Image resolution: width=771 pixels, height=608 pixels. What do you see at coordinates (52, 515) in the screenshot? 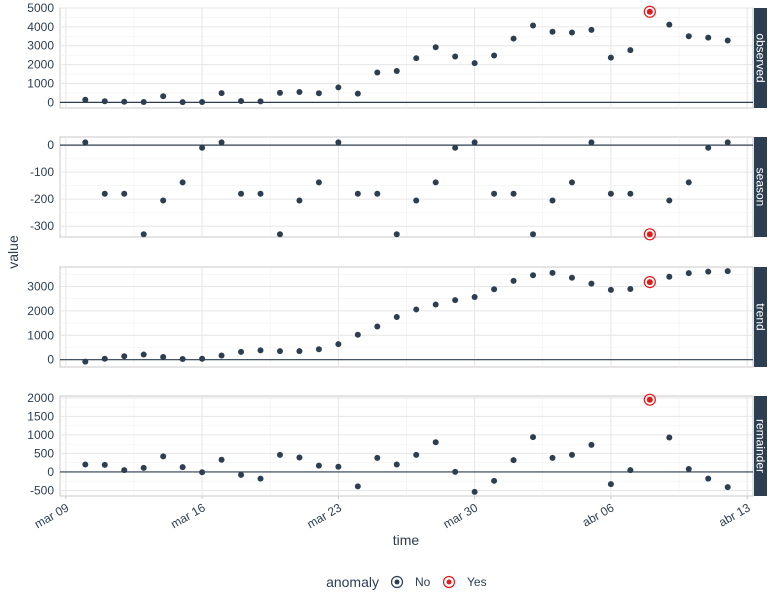
I see `x-tick-label: mar 09` at bounding box center [52, 515].